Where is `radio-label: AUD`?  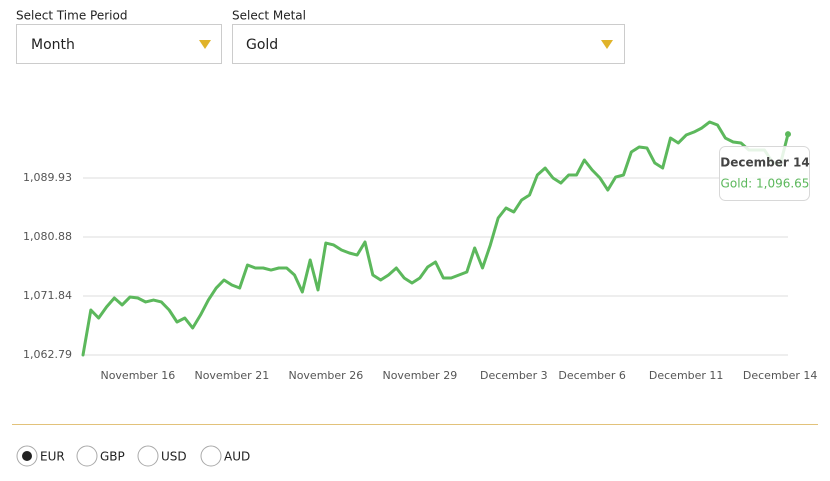 radio-label: AUD is located at coordinates (237, 457).